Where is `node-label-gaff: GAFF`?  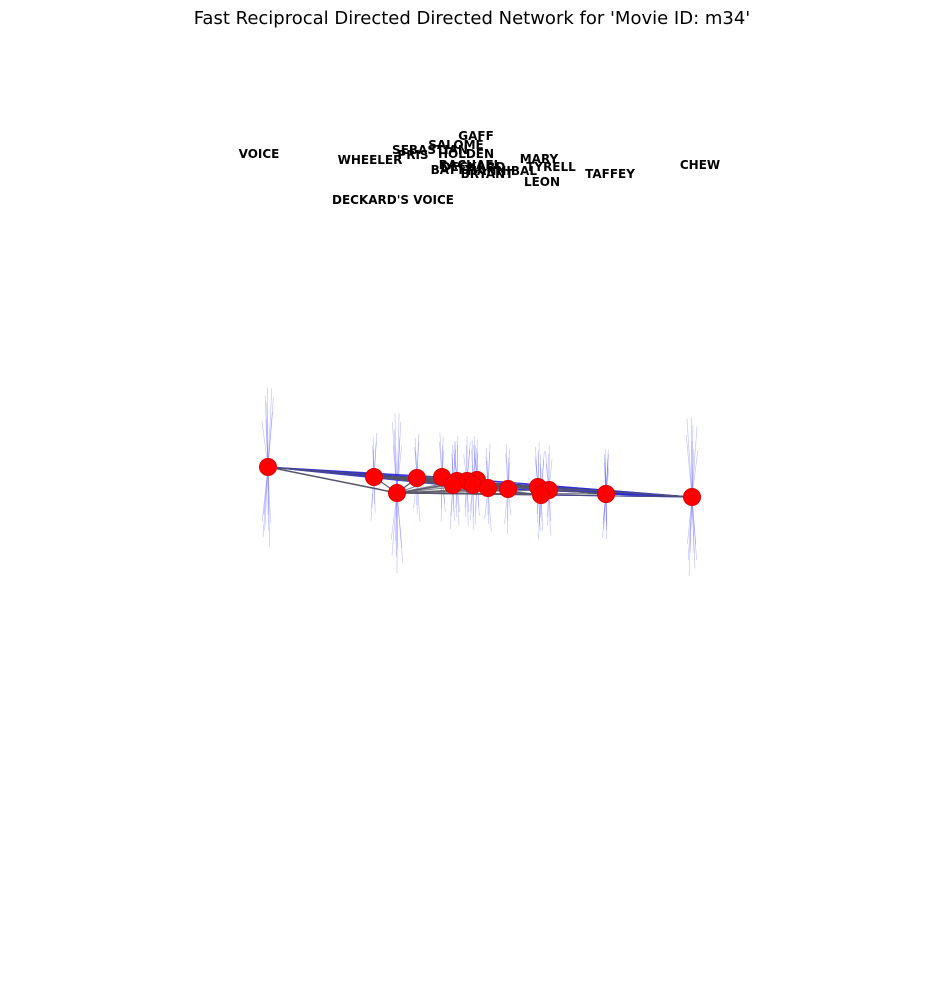 node-label-gaff: GAFF is located at coordinates (476, 136).